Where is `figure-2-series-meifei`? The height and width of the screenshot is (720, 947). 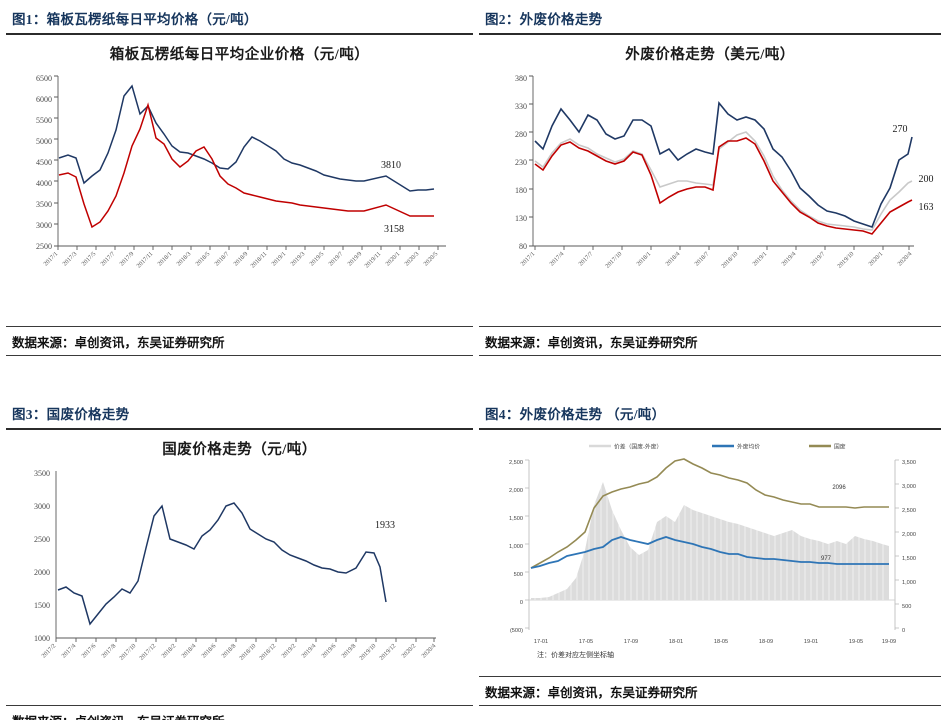 figure-2-series-meifei is located at coordinates (723, 164).